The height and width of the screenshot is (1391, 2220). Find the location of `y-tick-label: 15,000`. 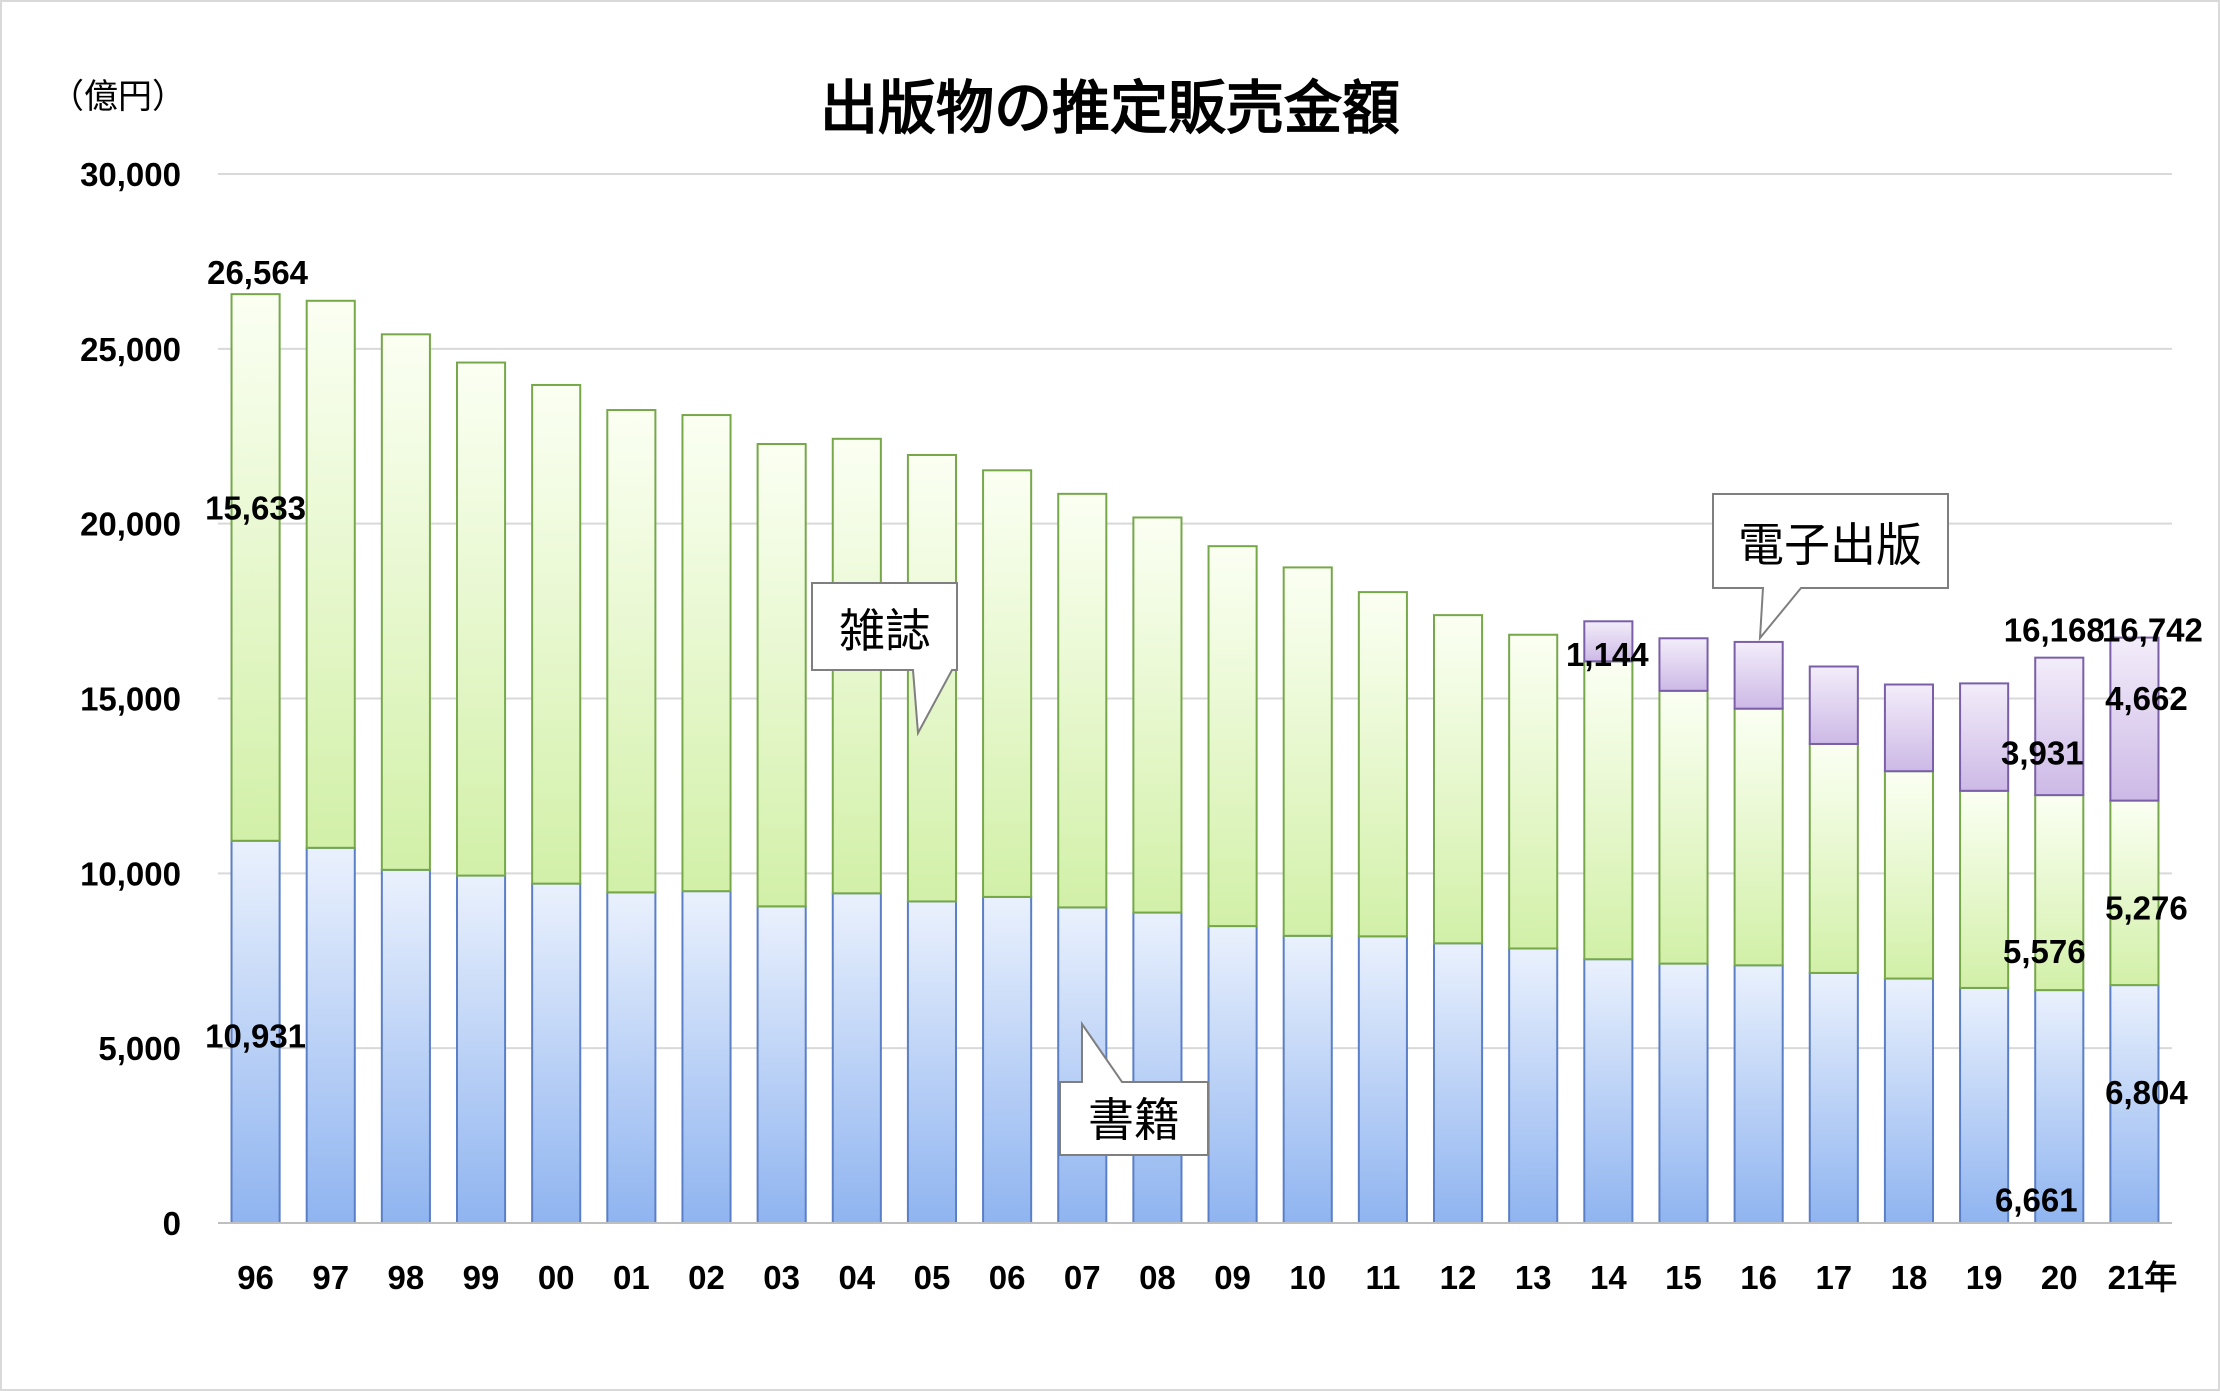

y-tick-label: 15,000 is located at coordinates (130, 699).